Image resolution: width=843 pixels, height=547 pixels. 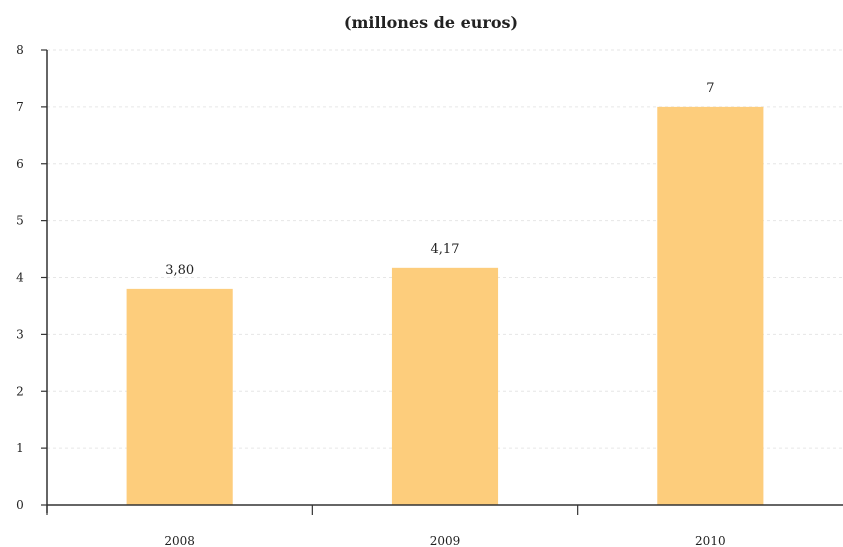 I want to click on y-tick-label: 3, so click(x=20, y=334).